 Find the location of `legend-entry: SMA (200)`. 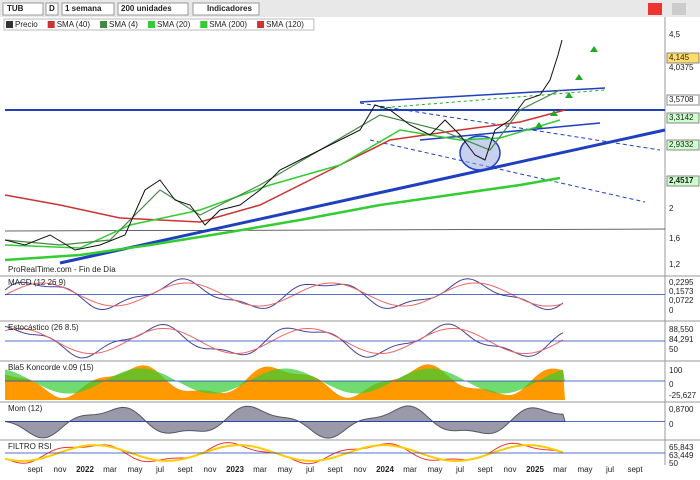

legend-entry: SMA (200) is located at coordinates (228, 24).